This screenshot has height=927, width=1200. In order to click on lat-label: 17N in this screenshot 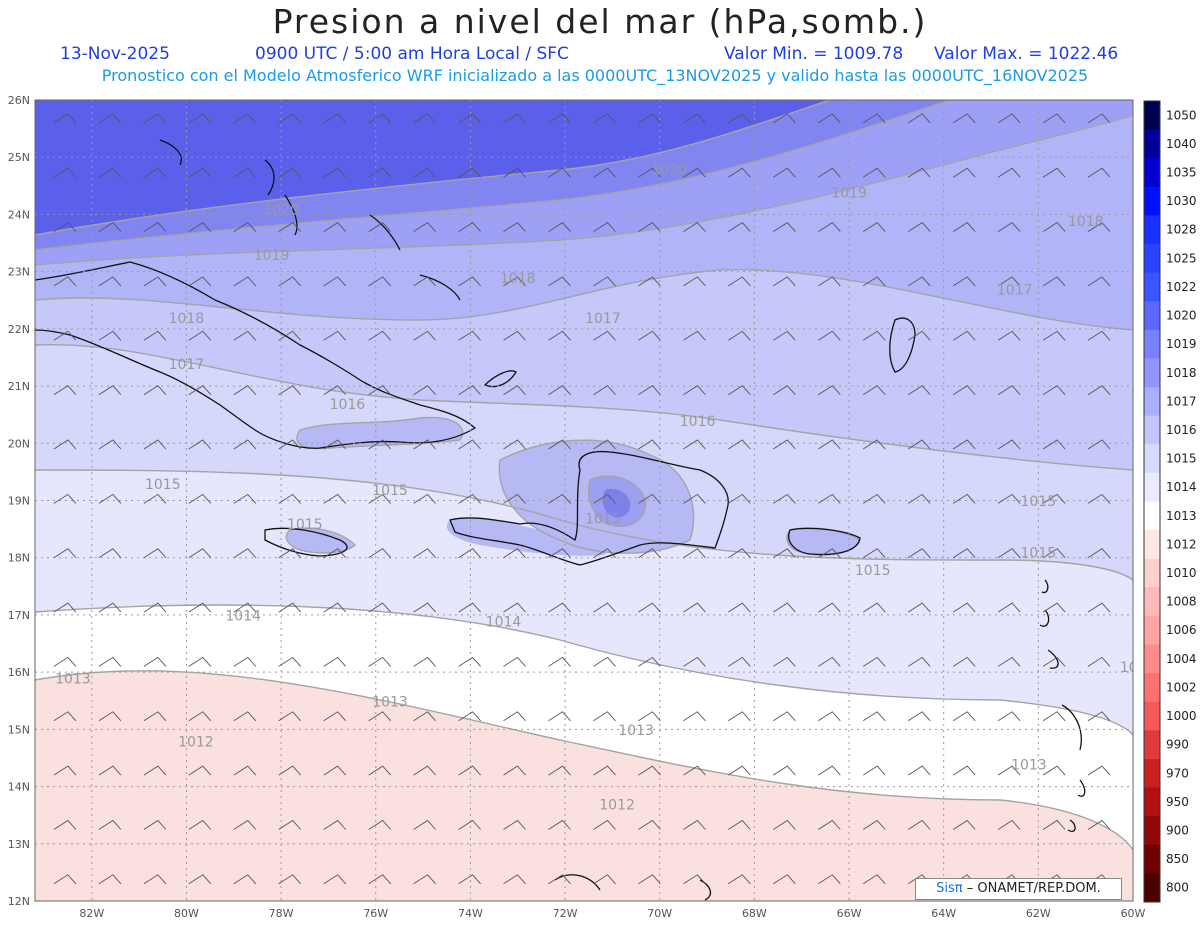, I will do `click(19, 615)`.